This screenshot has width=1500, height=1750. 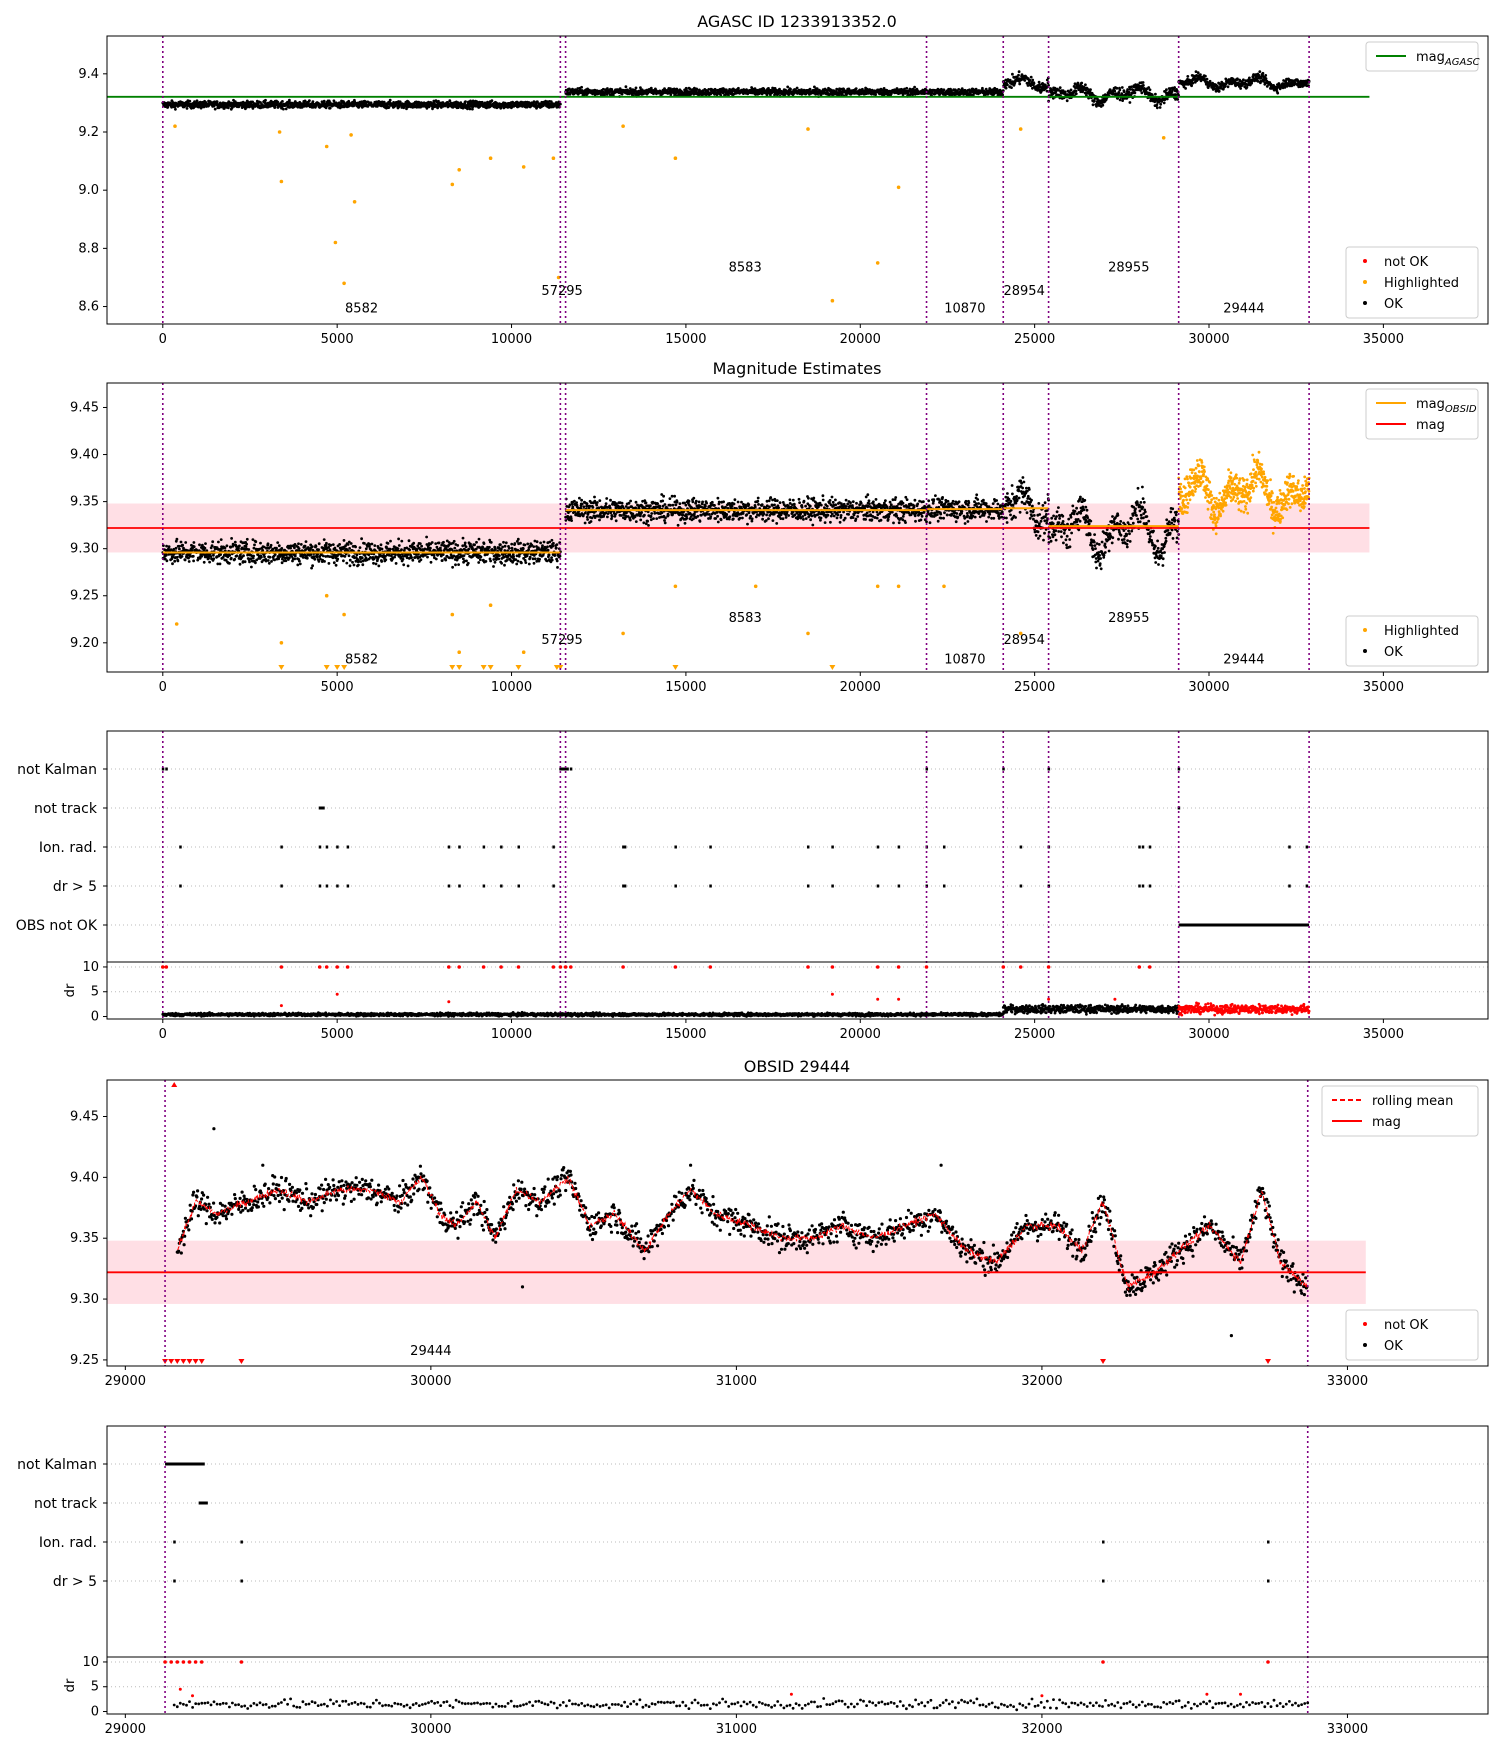 What do you see at coordinates (88, 132) in the screenshot?
I see `y-tick-label: 9.2` at bounding box center [88, 132].